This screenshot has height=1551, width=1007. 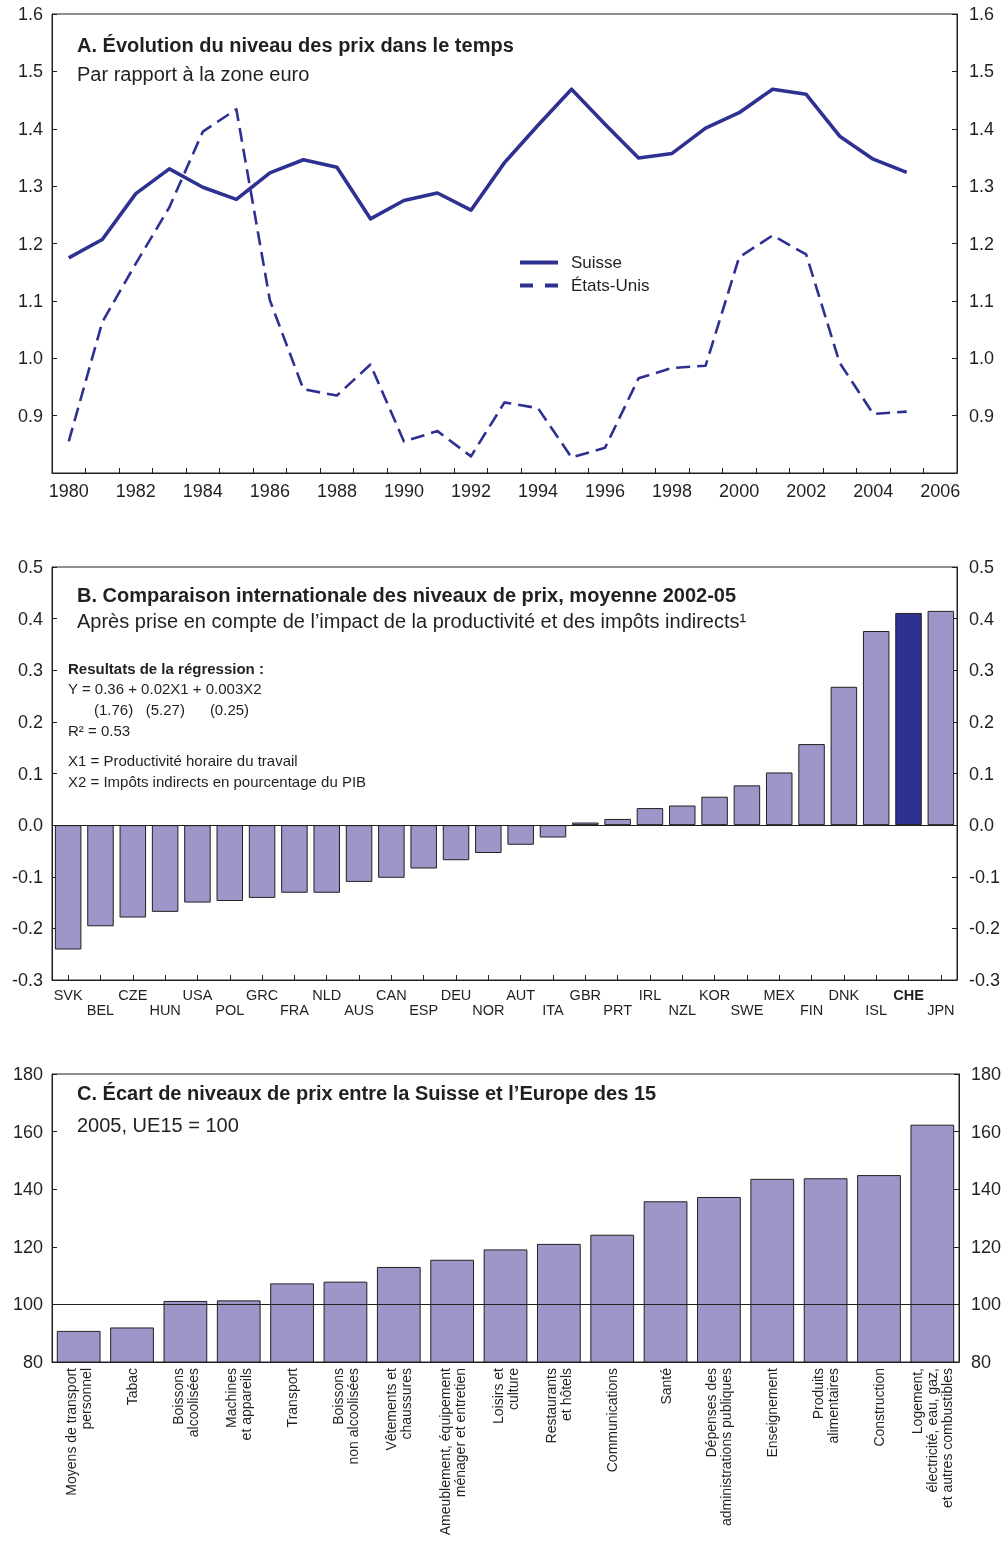 What do you see at coordinates (158, 1125) in the screenshot?
I see `text: 2005, UE15 = 100` at bounding box center [158, 1125].